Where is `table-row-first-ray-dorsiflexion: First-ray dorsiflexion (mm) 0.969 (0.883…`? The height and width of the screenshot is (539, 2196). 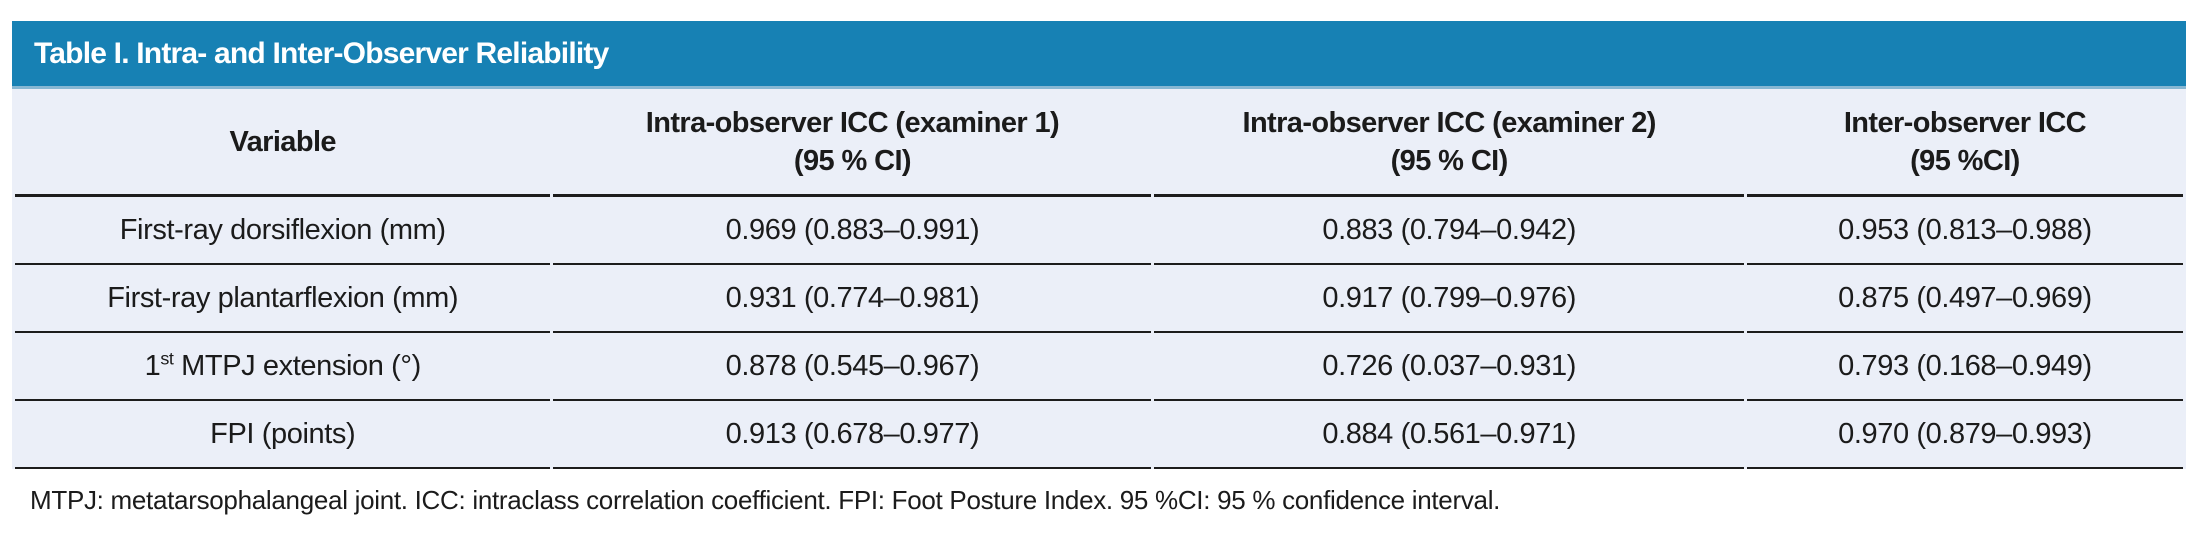
table-row-first-ray-dorsiflexion: First-ray dorsiflexion (mm) 0.969 (0.883… is located at coordinates (1099, 231).